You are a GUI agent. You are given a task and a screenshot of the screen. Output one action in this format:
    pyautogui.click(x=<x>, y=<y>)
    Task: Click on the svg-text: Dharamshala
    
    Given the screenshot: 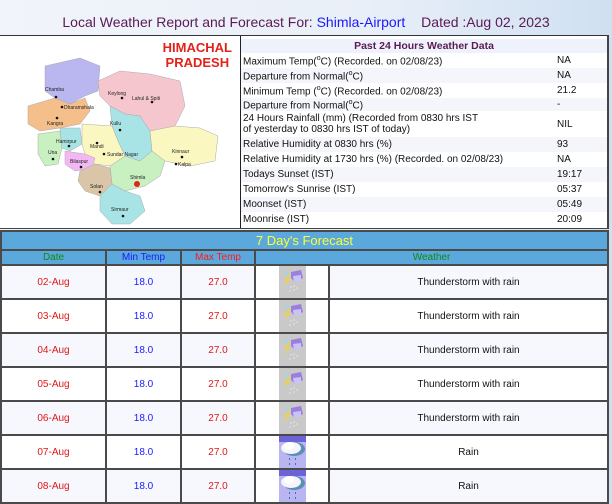 What is the action you would take?
    pyautogui.click(x=79, y=108)
    